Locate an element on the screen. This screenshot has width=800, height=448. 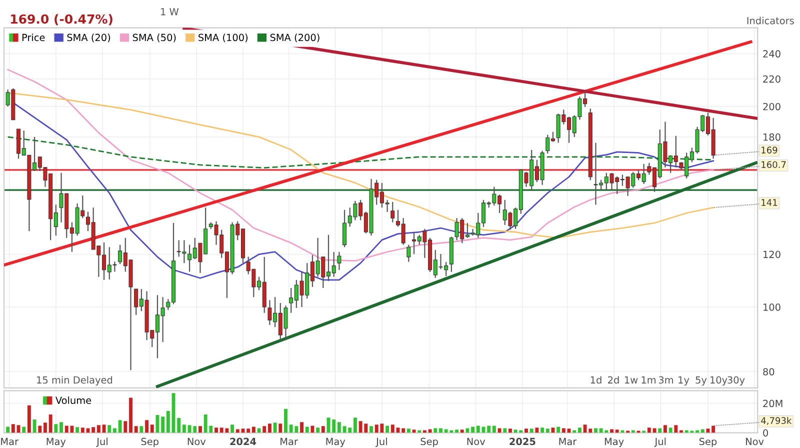
legend-label: SMA (20) is located at coordinates (88, 38).